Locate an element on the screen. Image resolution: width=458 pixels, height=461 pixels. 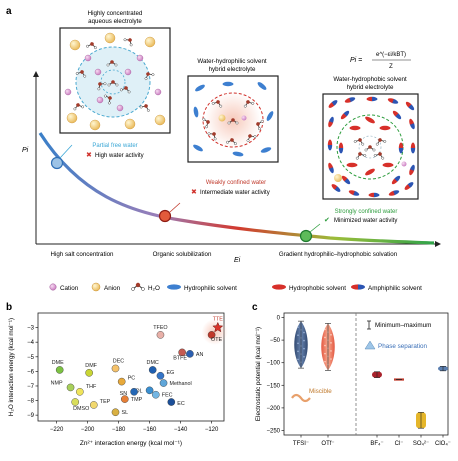
b-point-TMP is located at coordinates (125, 399).